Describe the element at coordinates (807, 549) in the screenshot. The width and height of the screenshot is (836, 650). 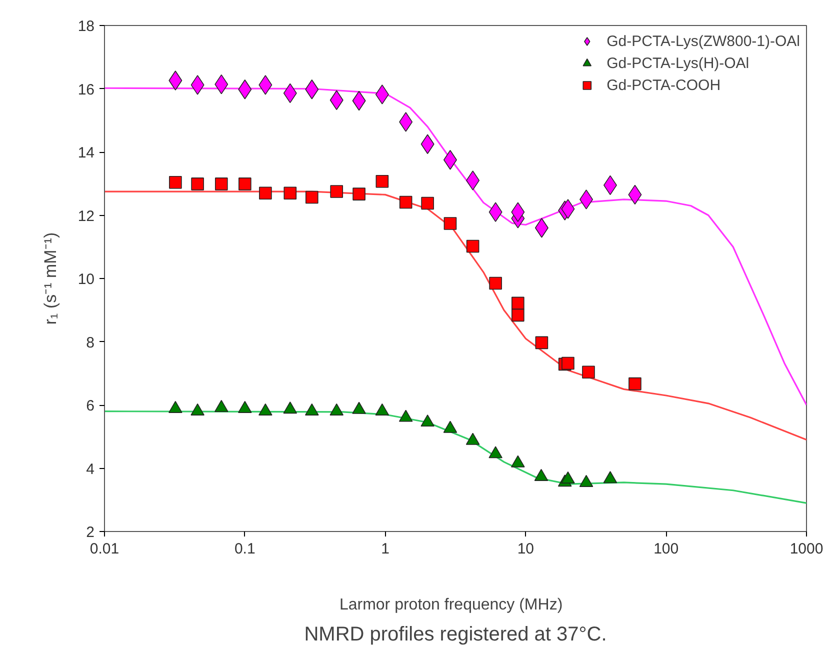
I see `x-tick-label: 1000` at that location.